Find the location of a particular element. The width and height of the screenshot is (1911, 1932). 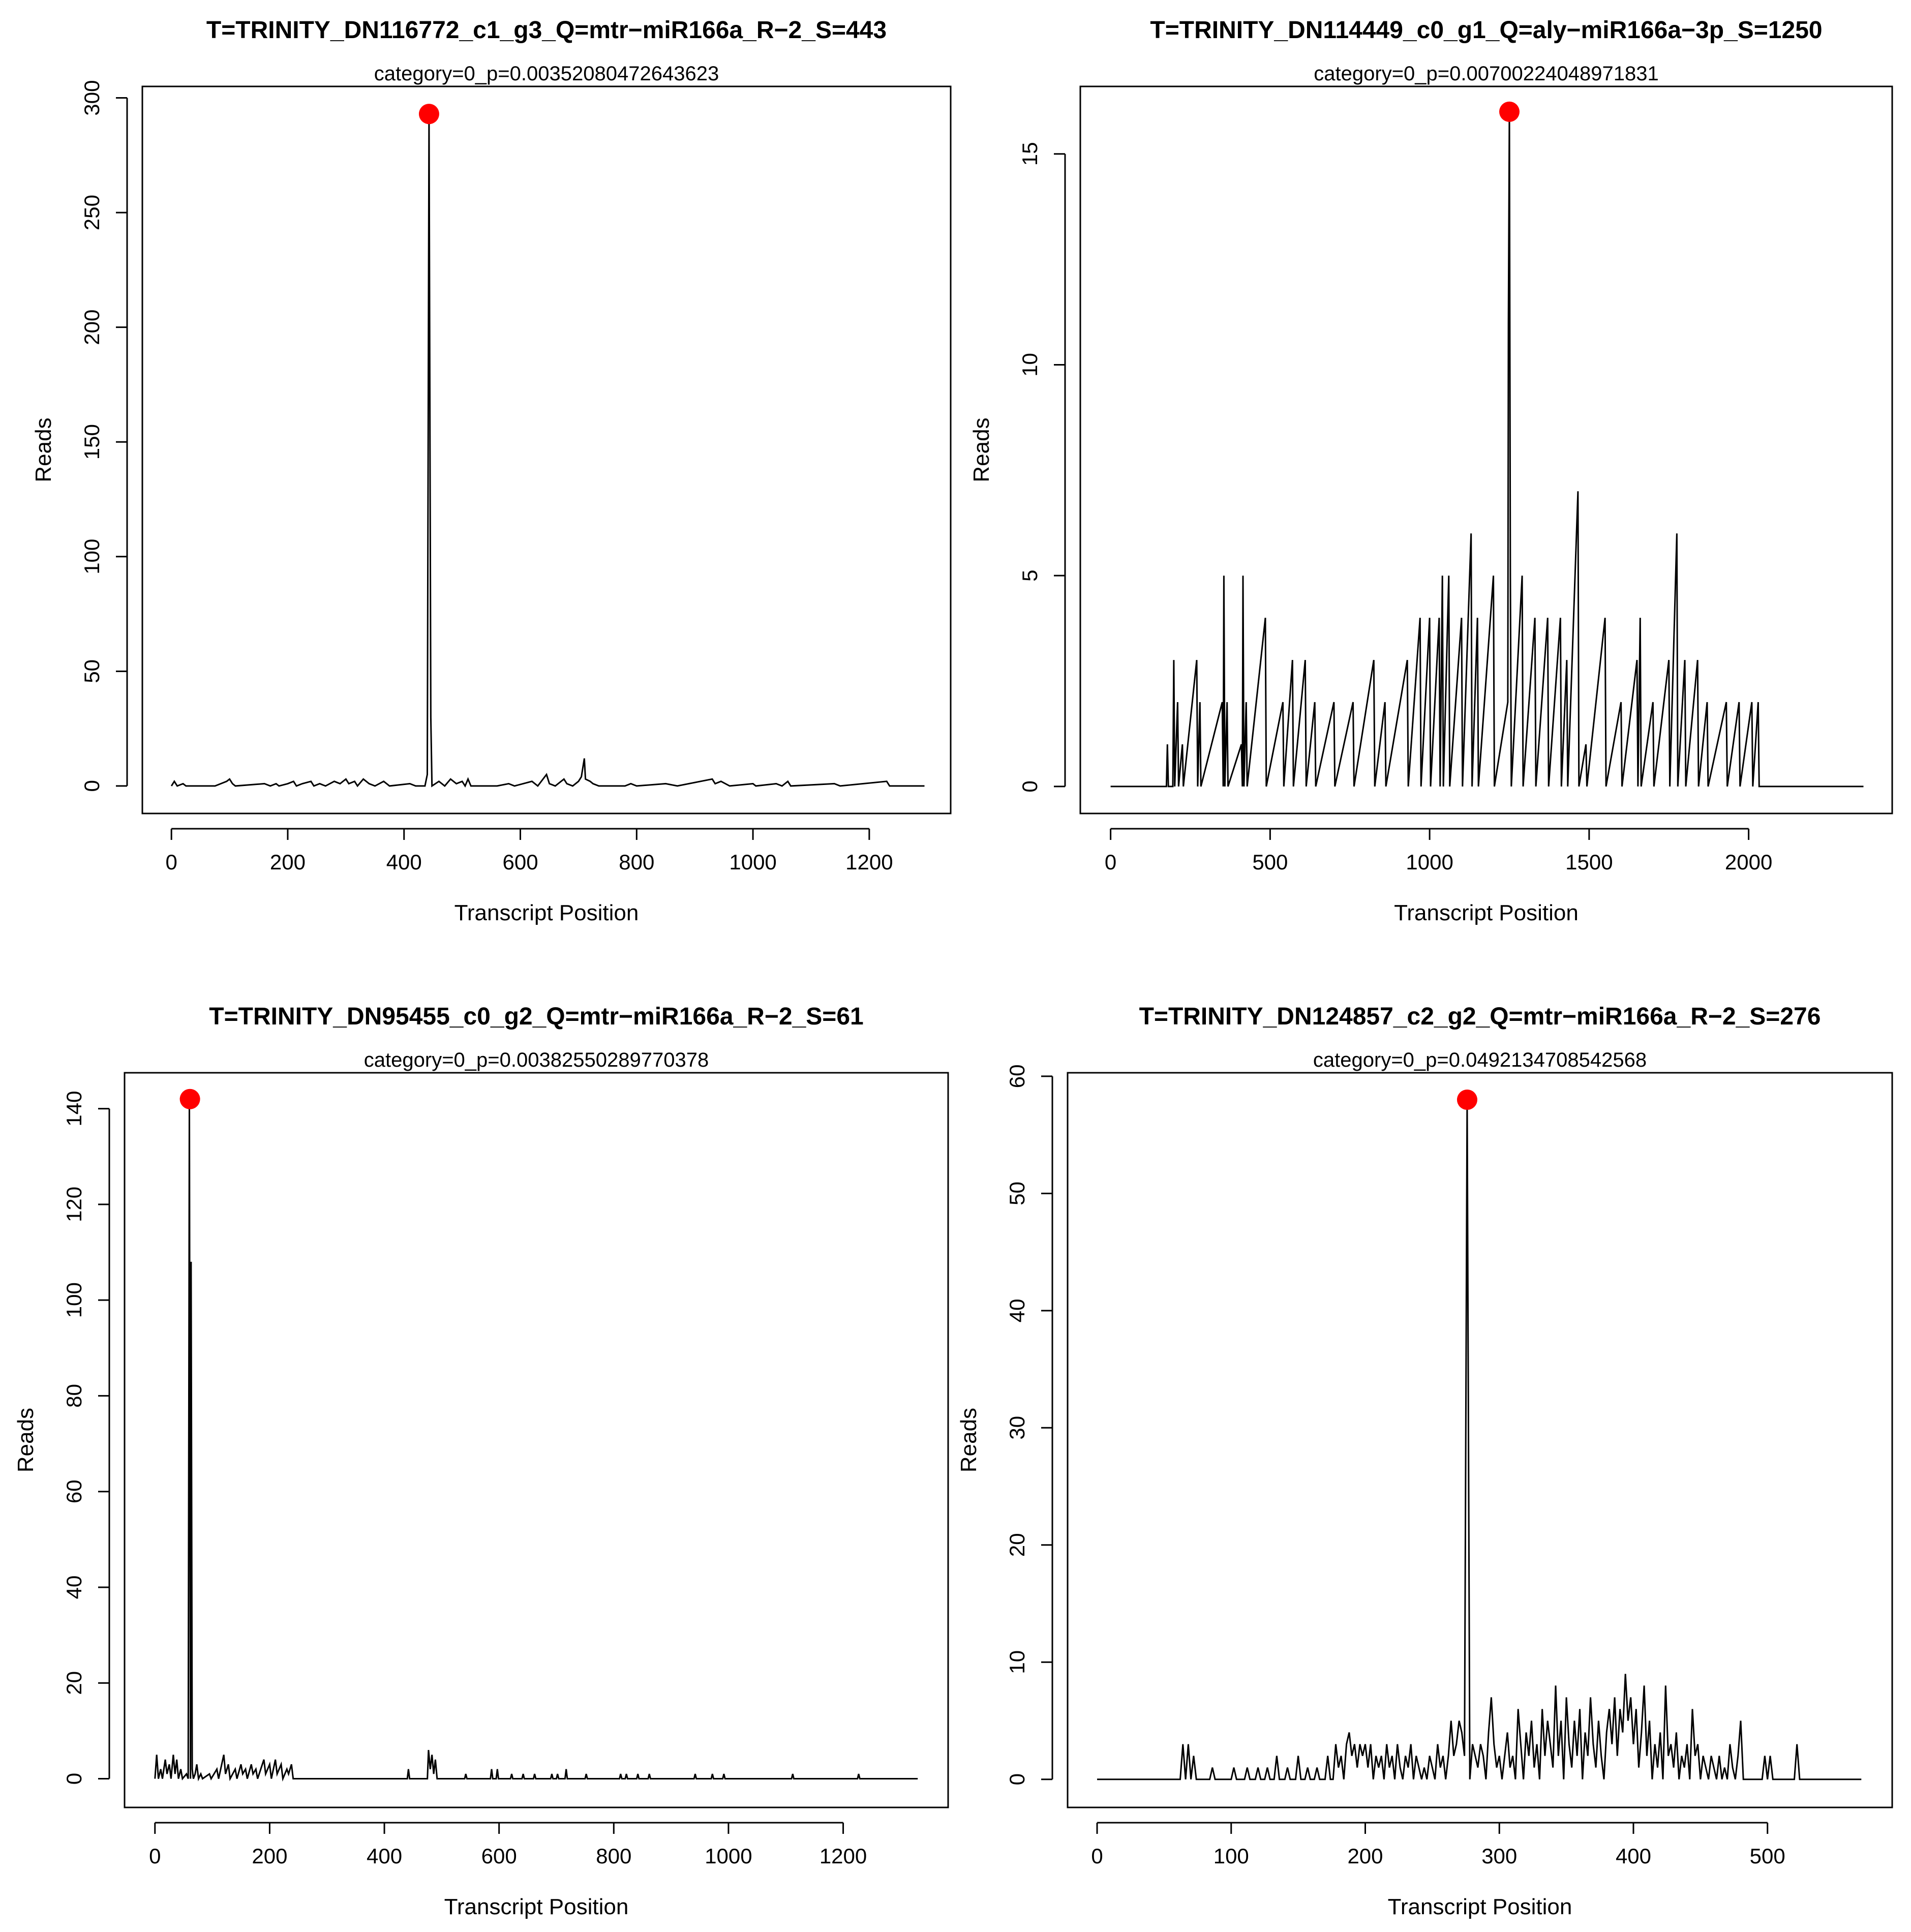

y-tick-label: 5 is located at coordinates (1030, 576).